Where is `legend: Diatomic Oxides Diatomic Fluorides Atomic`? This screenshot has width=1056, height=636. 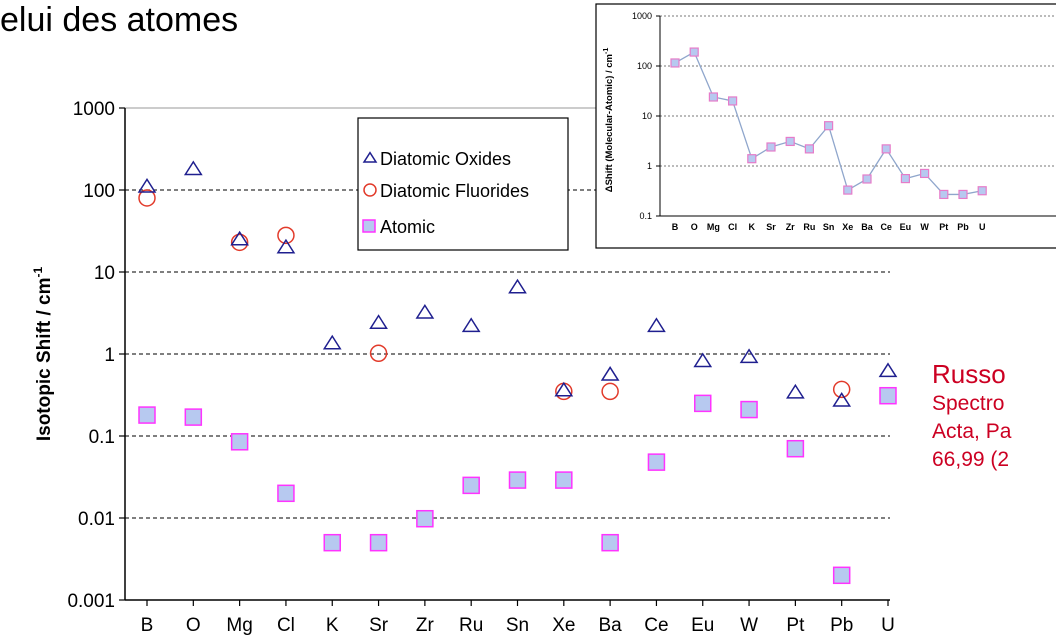
legend: Diatomic Oxides Diatomic Fluorides Atomic is located at coordinates (463, 184).